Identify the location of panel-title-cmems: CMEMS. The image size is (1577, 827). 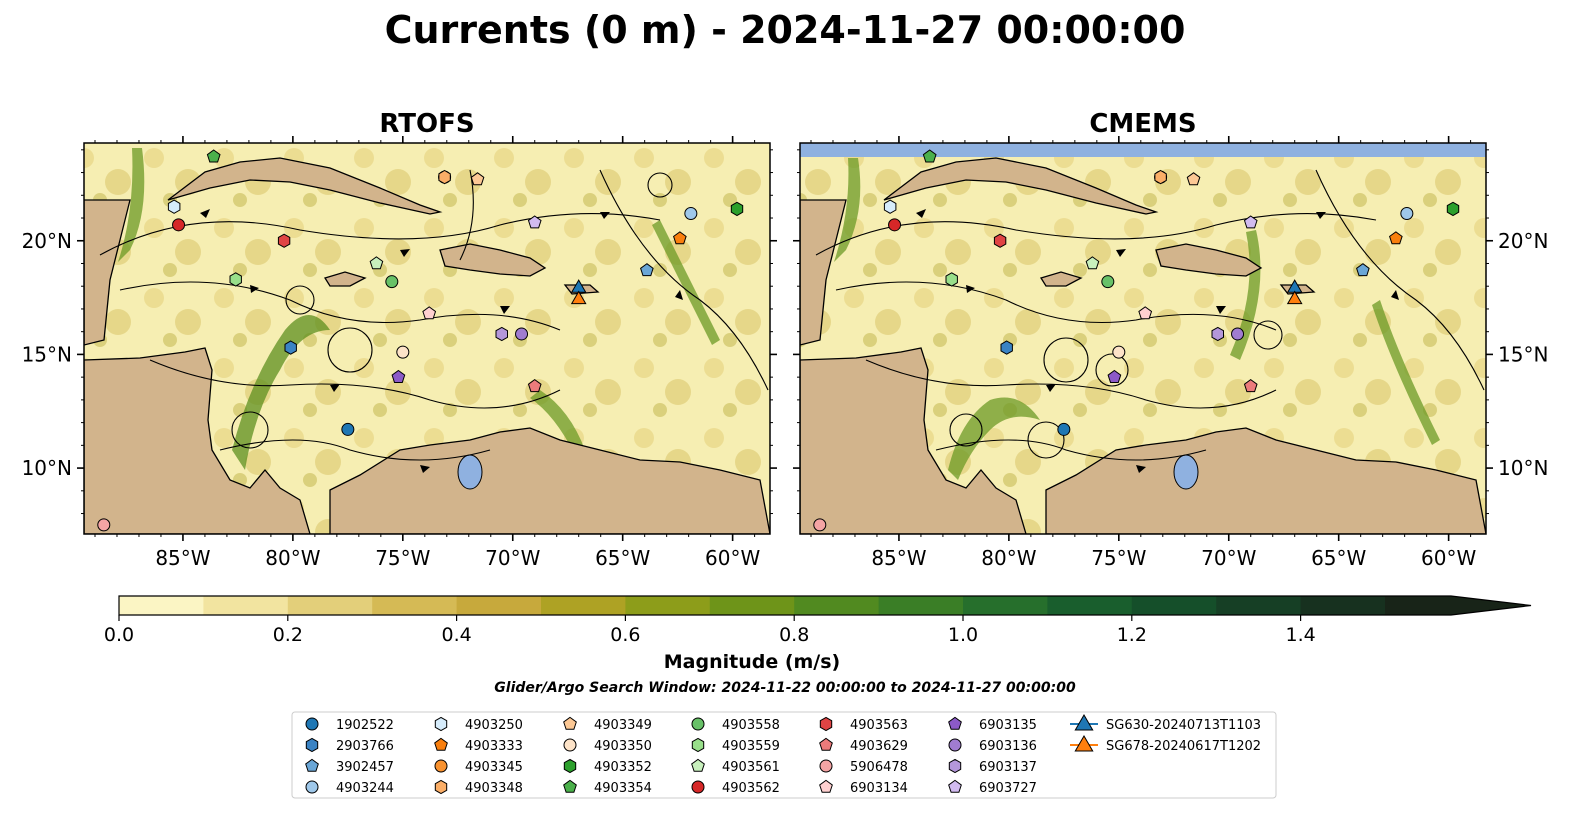
(1142, 124).